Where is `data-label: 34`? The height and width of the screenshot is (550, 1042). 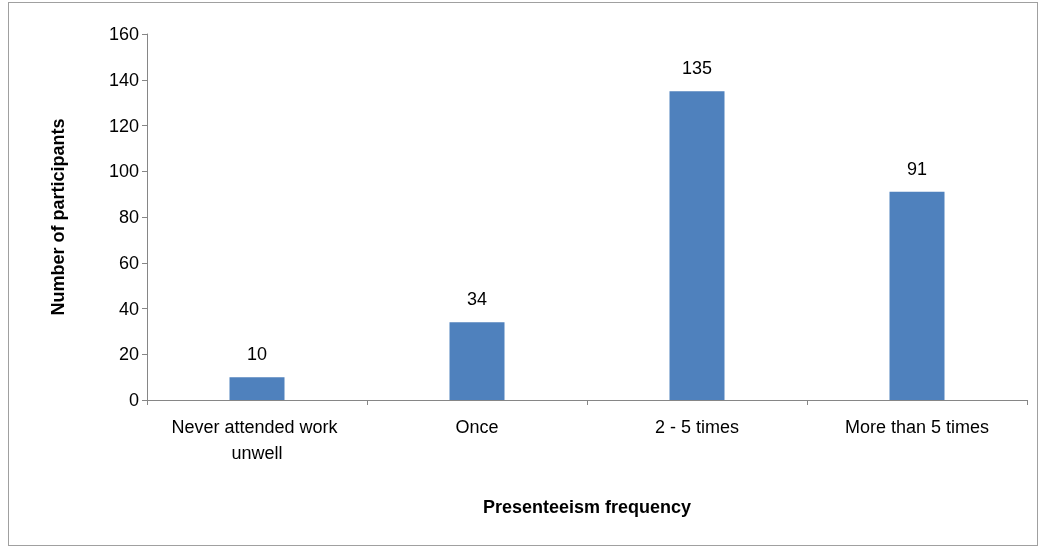
data-label: 34 is located at coordinates (477, 299).